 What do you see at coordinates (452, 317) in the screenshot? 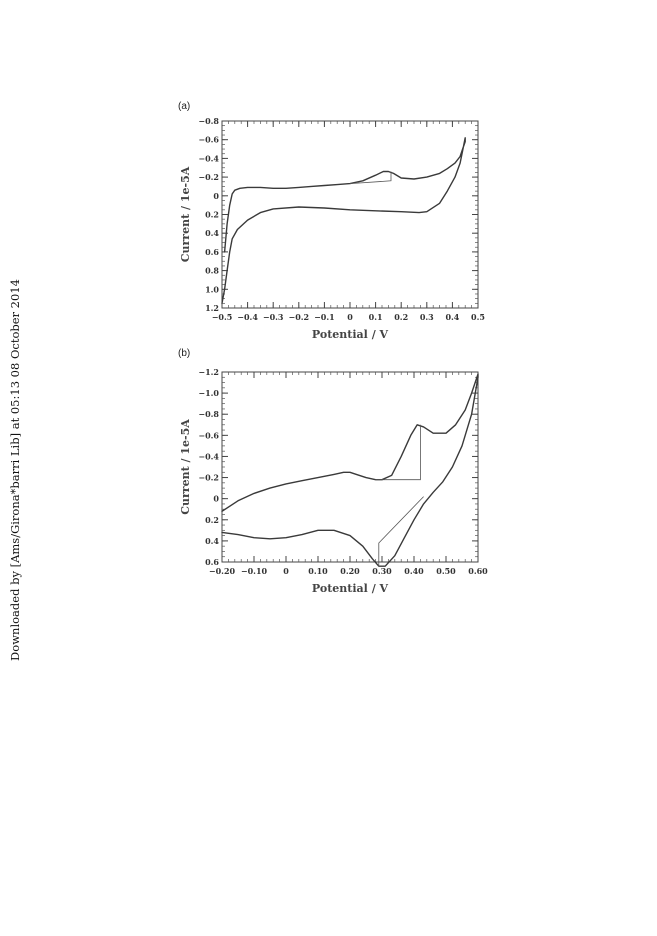
I see `x-tick-label: 0.4` at bounding box center [452, 317].